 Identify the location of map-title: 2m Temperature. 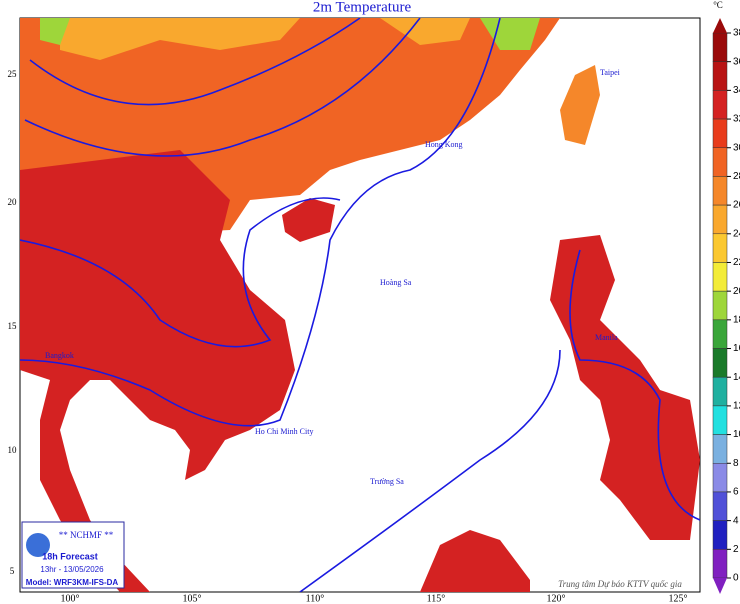
(362, 7).